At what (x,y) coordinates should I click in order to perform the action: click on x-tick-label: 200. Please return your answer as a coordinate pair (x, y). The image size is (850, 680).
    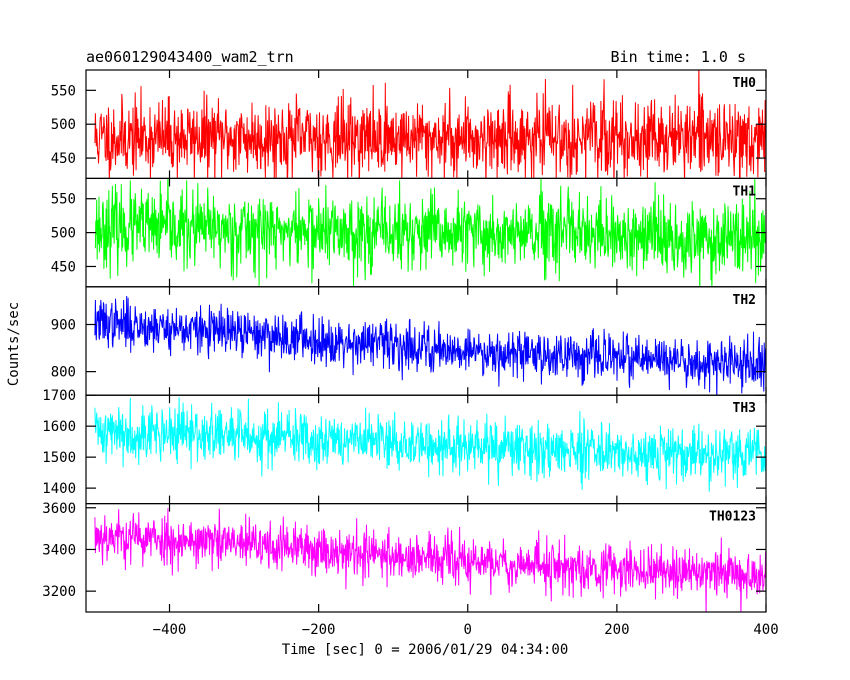
    Looking at the image, I should click on (616, 630).